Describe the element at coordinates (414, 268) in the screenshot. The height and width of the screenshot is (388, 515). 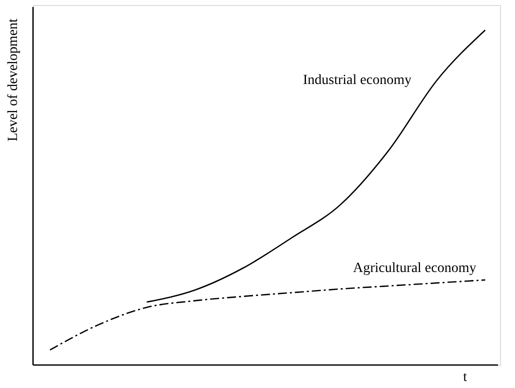
I see `series-label: Agricultural economy` at that location.